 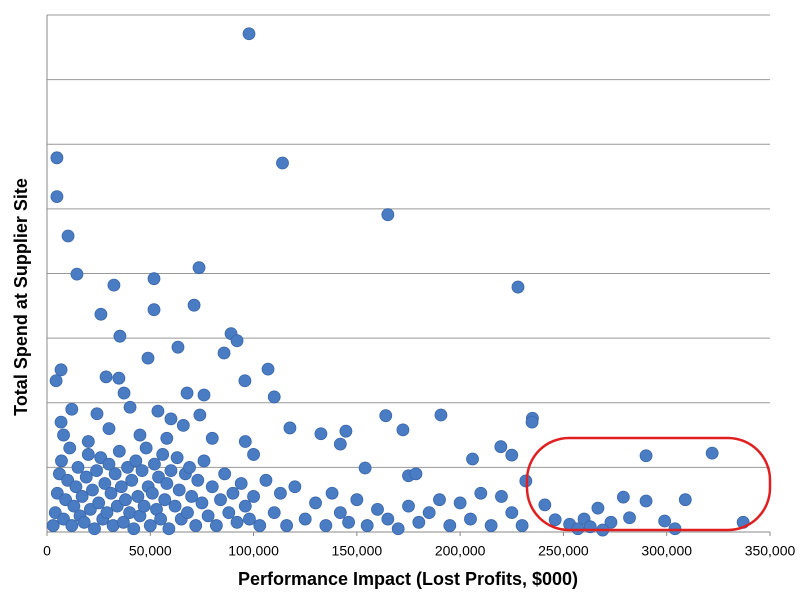 What do you see at coordinates (460, 551) in the screenshot?
I see `x-tick-label: 200,000` at bounding box center [460, 551].